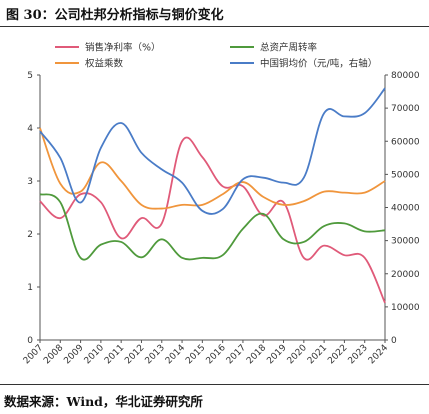 This screenshot has height=414, width=429. I want to click on x-tick-label: 2021, so click(317, 354).